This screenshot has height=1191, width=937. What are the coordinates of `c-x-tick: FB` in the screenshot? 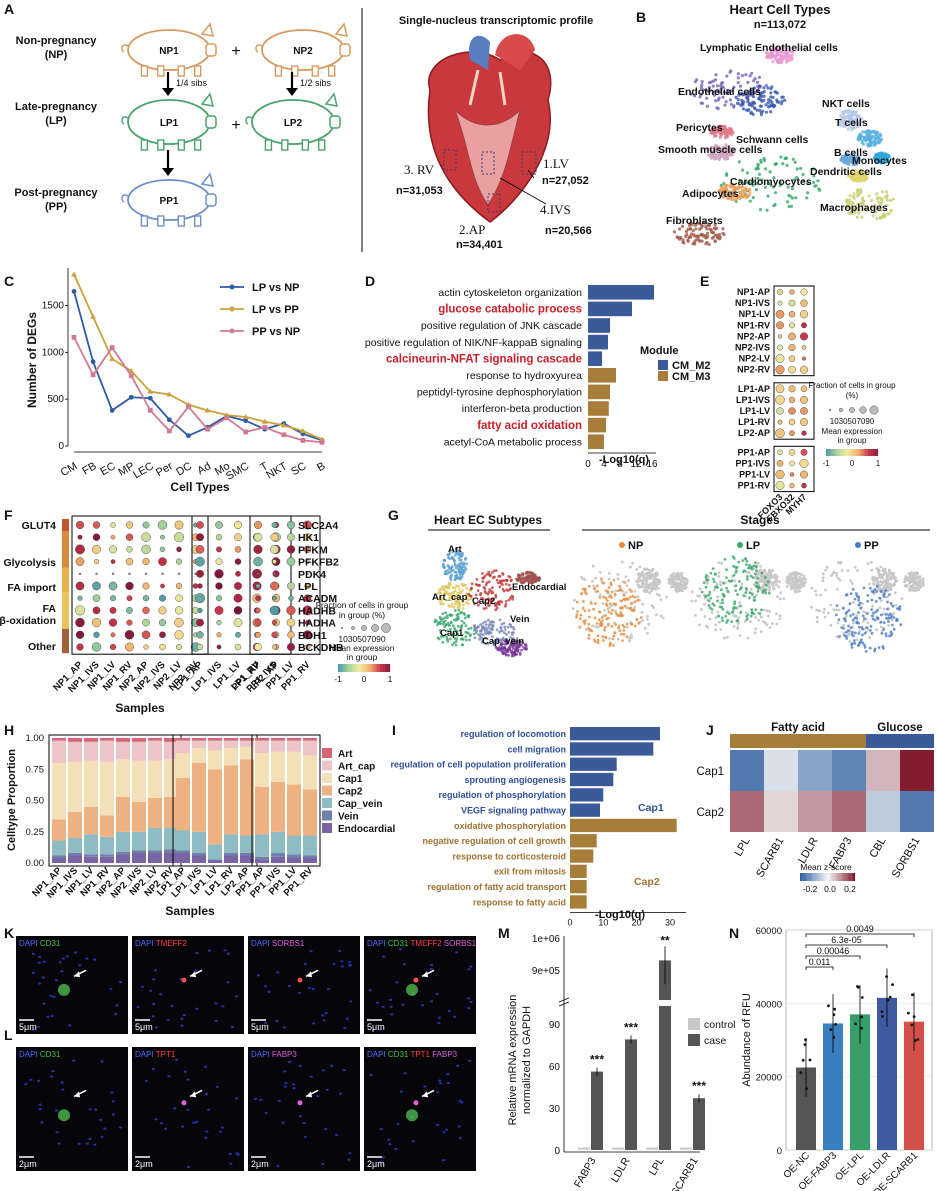 It's located at (89, 468).